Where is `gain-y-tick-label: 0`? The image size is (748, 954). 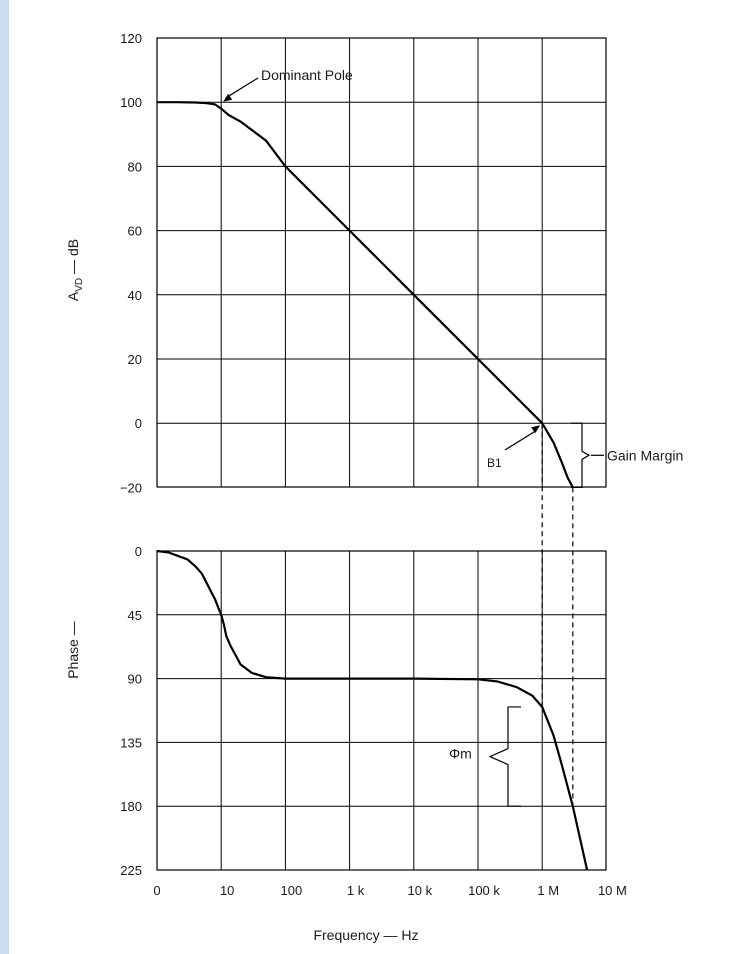 gain-y-tick-label: 0 is located at coordinates (138, 423).